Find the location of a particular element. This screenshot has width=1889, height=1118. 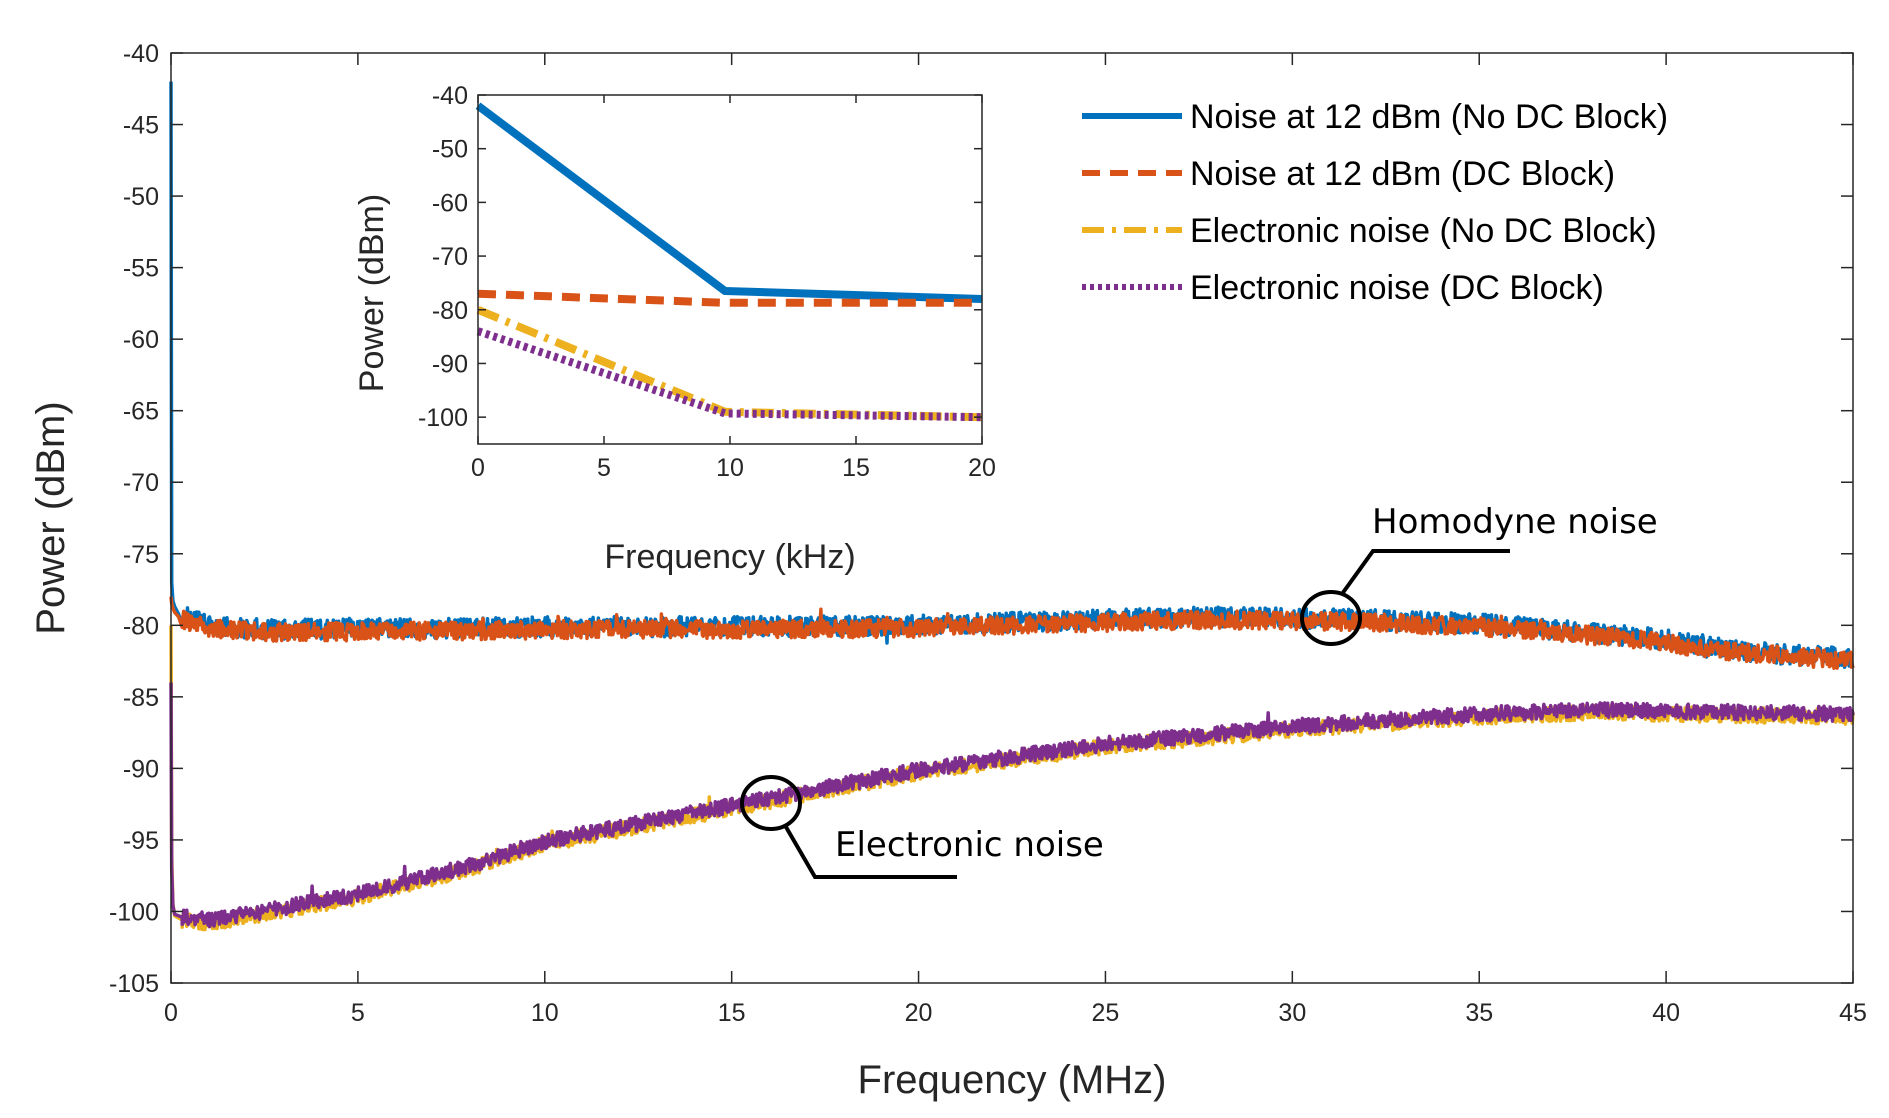

inset-series-group is located at coordinates (729, 262).